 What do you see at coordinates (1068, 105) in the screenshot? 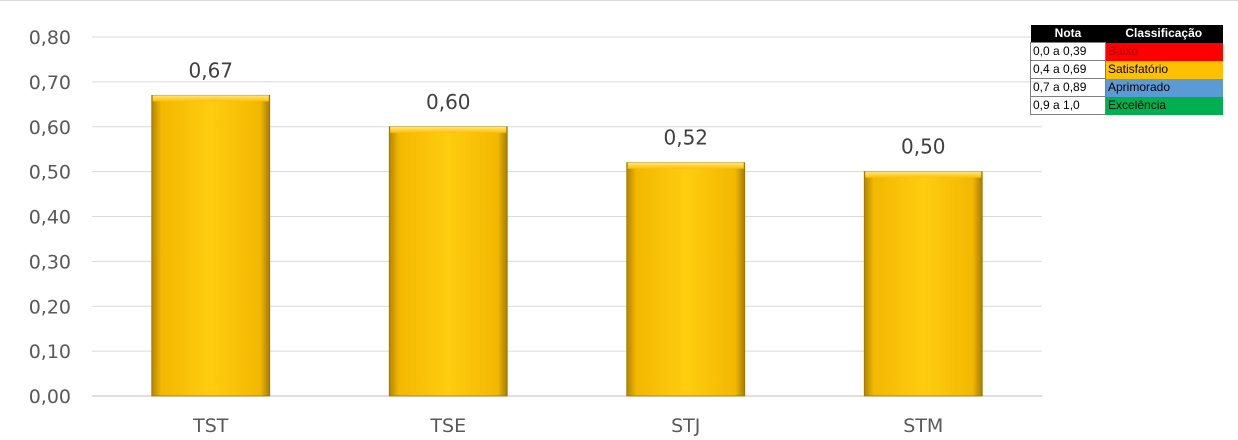
I see `legend-range: 0,9 a 1,0` at bounding box center [1068, 105].